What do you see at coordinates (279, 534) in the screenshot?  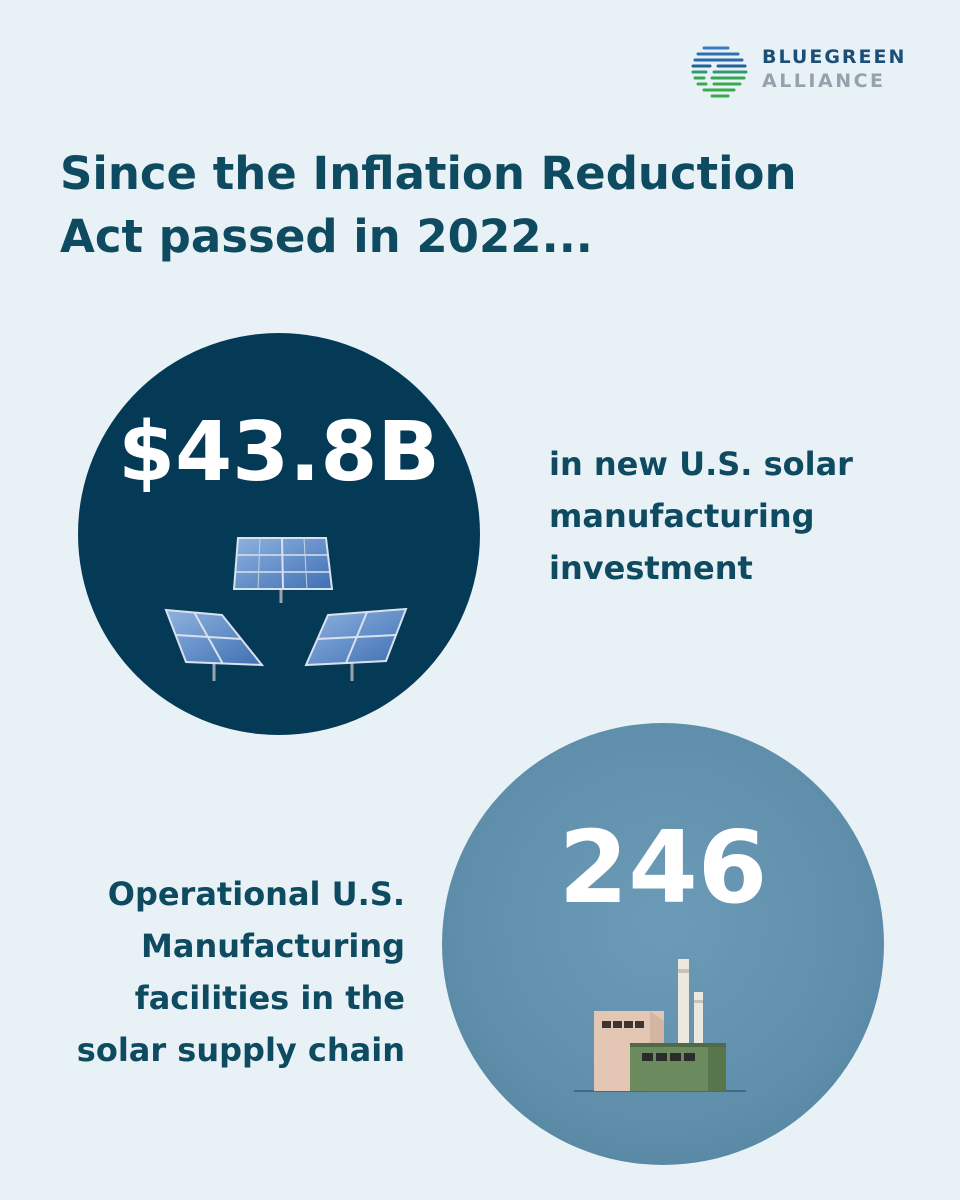 I see `stat-circle-dark` at bounding box center [279, 534].